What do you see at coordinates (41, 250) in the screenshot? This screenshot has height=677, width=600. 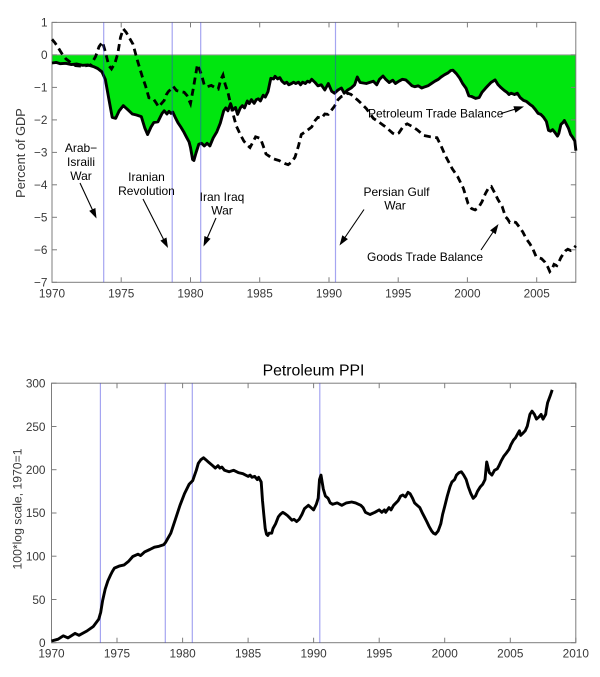 I see `svg-text: −6` at bounding box center [41, 250].